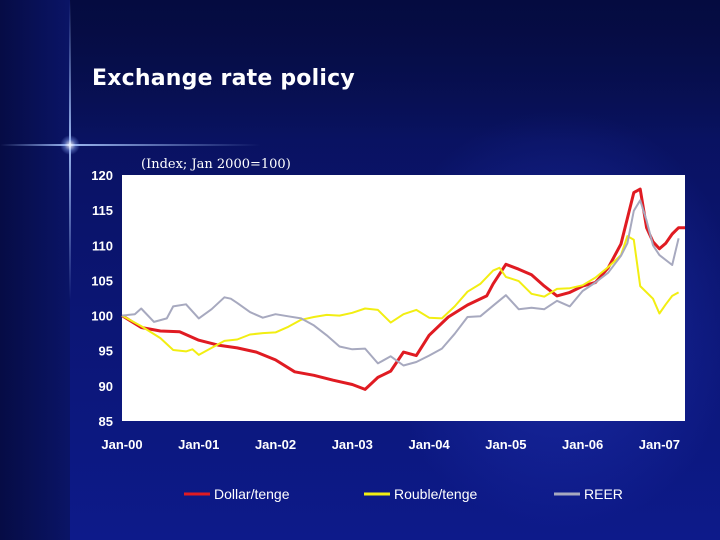  What do you see at coordinates (603, 494) in the screenshot?
I see `legend-label-reer: REER` at bounding box center [603, 494].